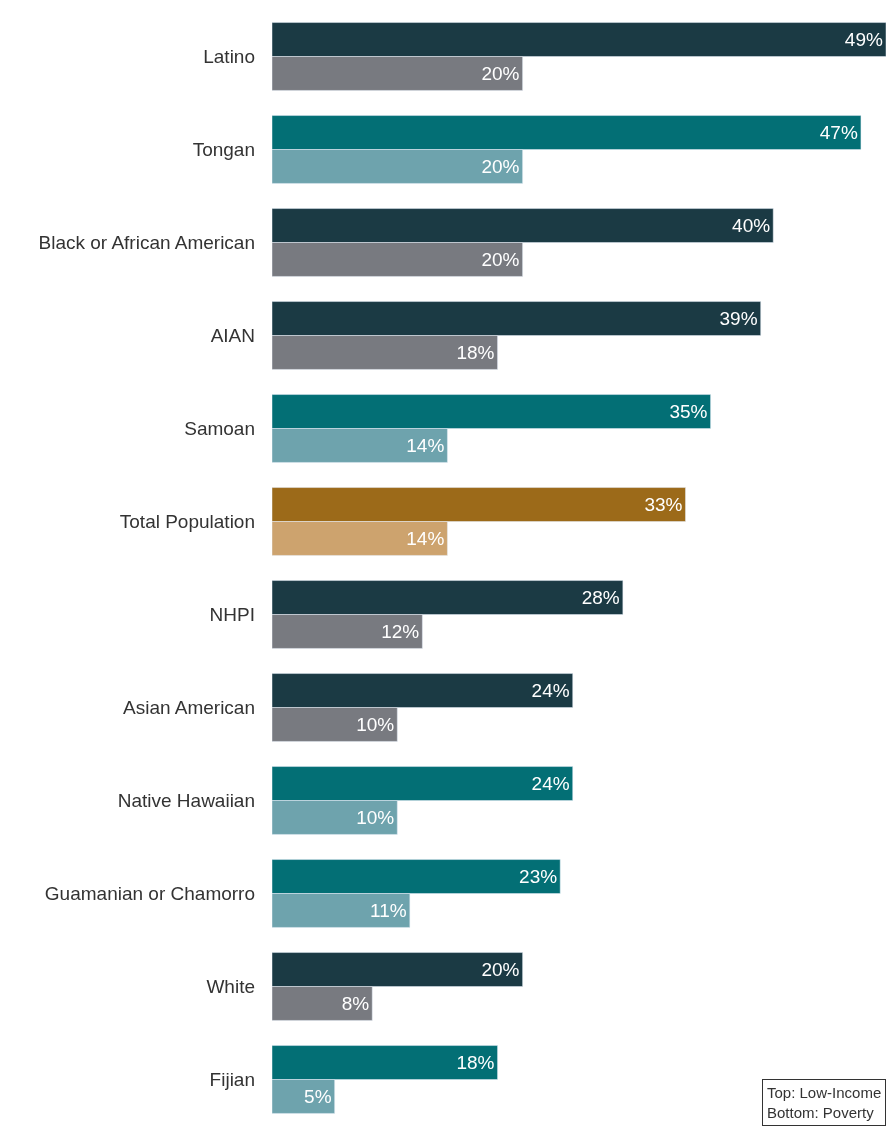  I want to click on data-label: 39%, so click(738, 319).